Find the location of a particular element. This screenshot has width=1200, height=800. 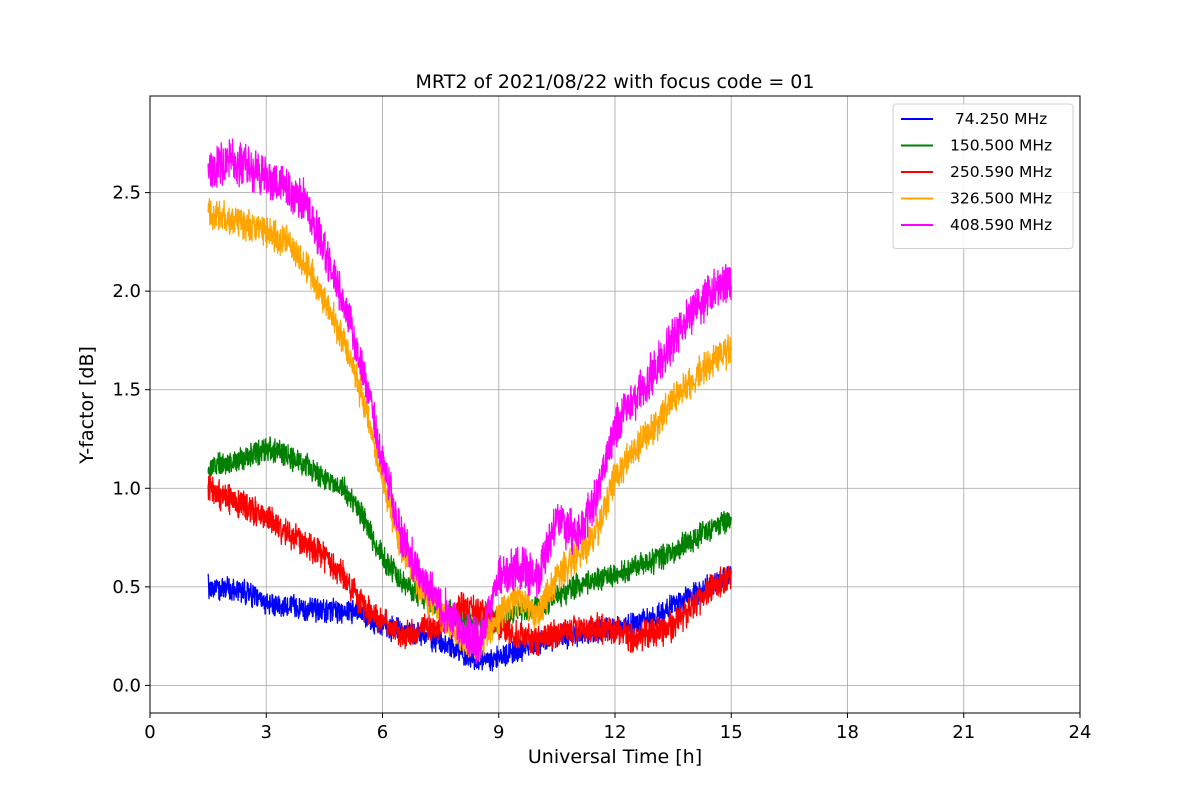

y-tick-label: 0.0 is located at coordinates (126, 685).